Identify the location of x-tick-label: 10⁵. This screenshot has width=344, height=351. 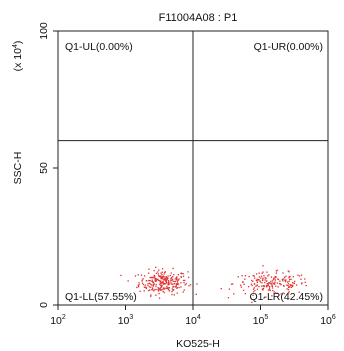
(261, 320).